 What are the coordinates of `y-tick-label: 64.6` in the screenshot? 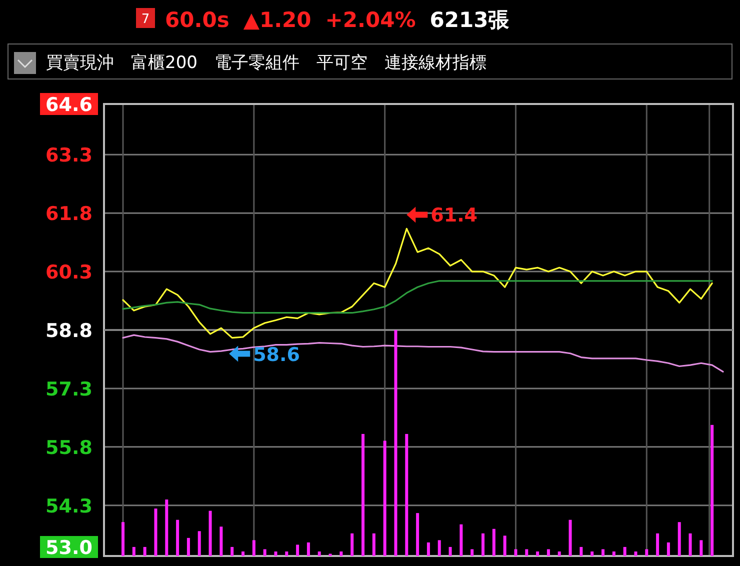 It's located at (69, 105).